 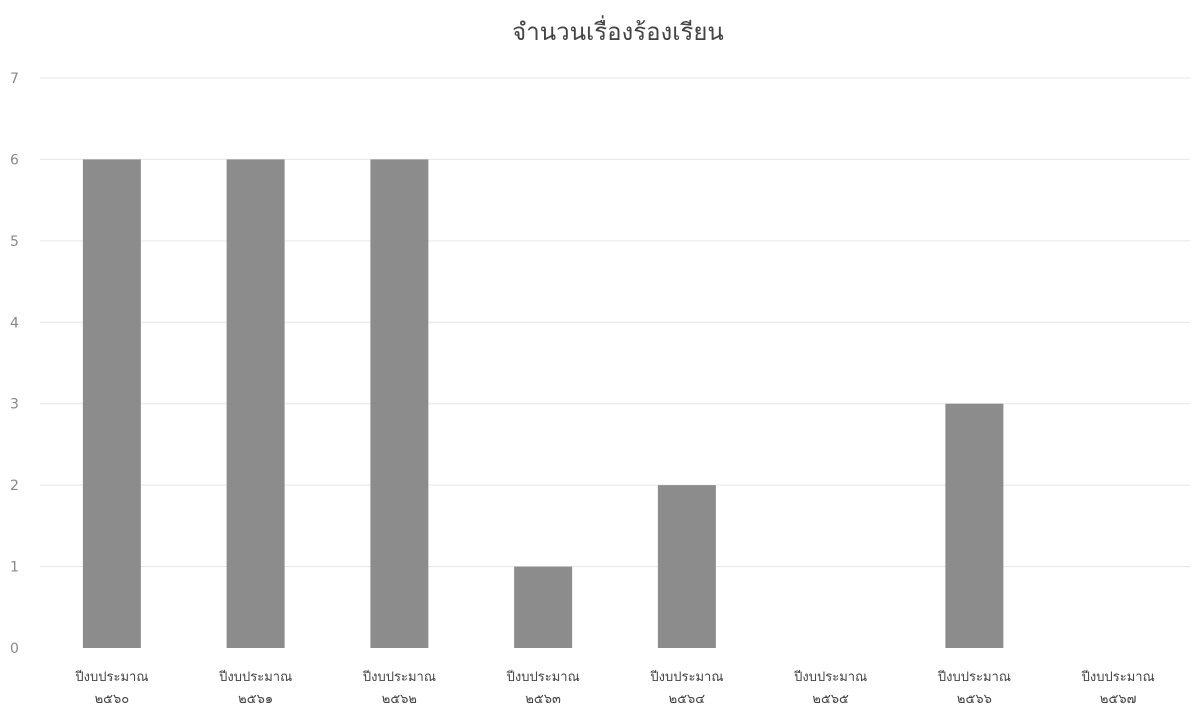 What do you see at coordinates (830, 699) in the screenshot?
I see `x-category-label: ๒๕๖๕` at bounding box center [830, 699].